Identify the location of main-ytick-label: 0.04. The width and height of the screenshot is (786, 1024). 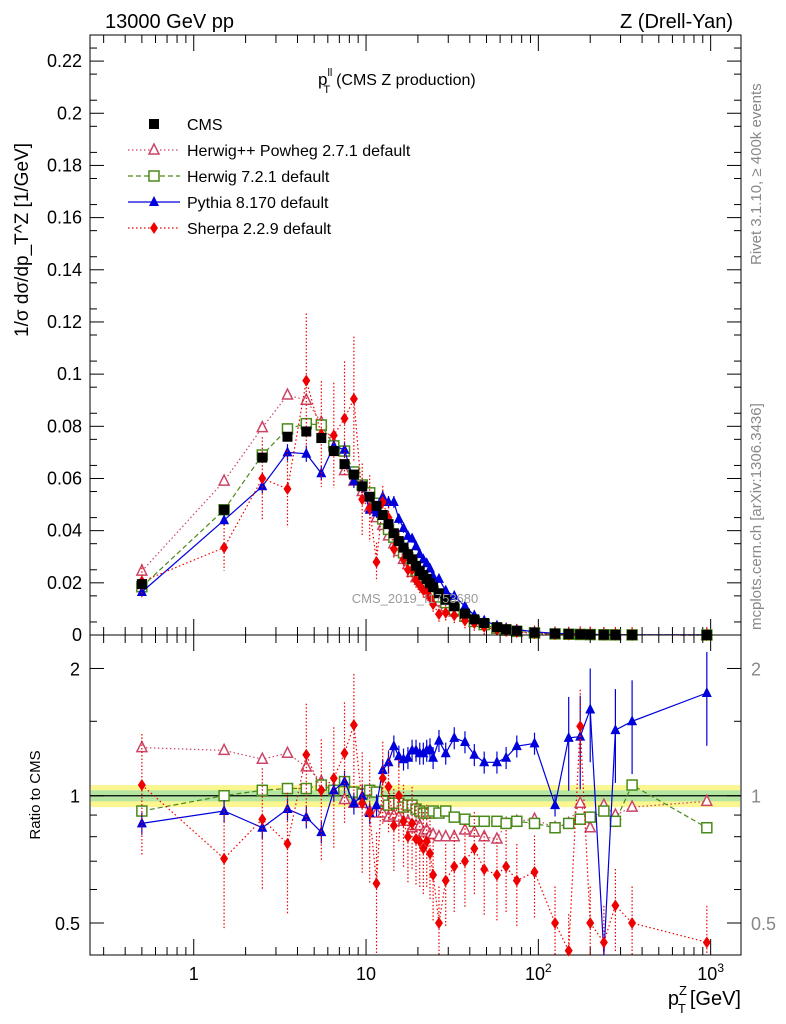
(64, 531).